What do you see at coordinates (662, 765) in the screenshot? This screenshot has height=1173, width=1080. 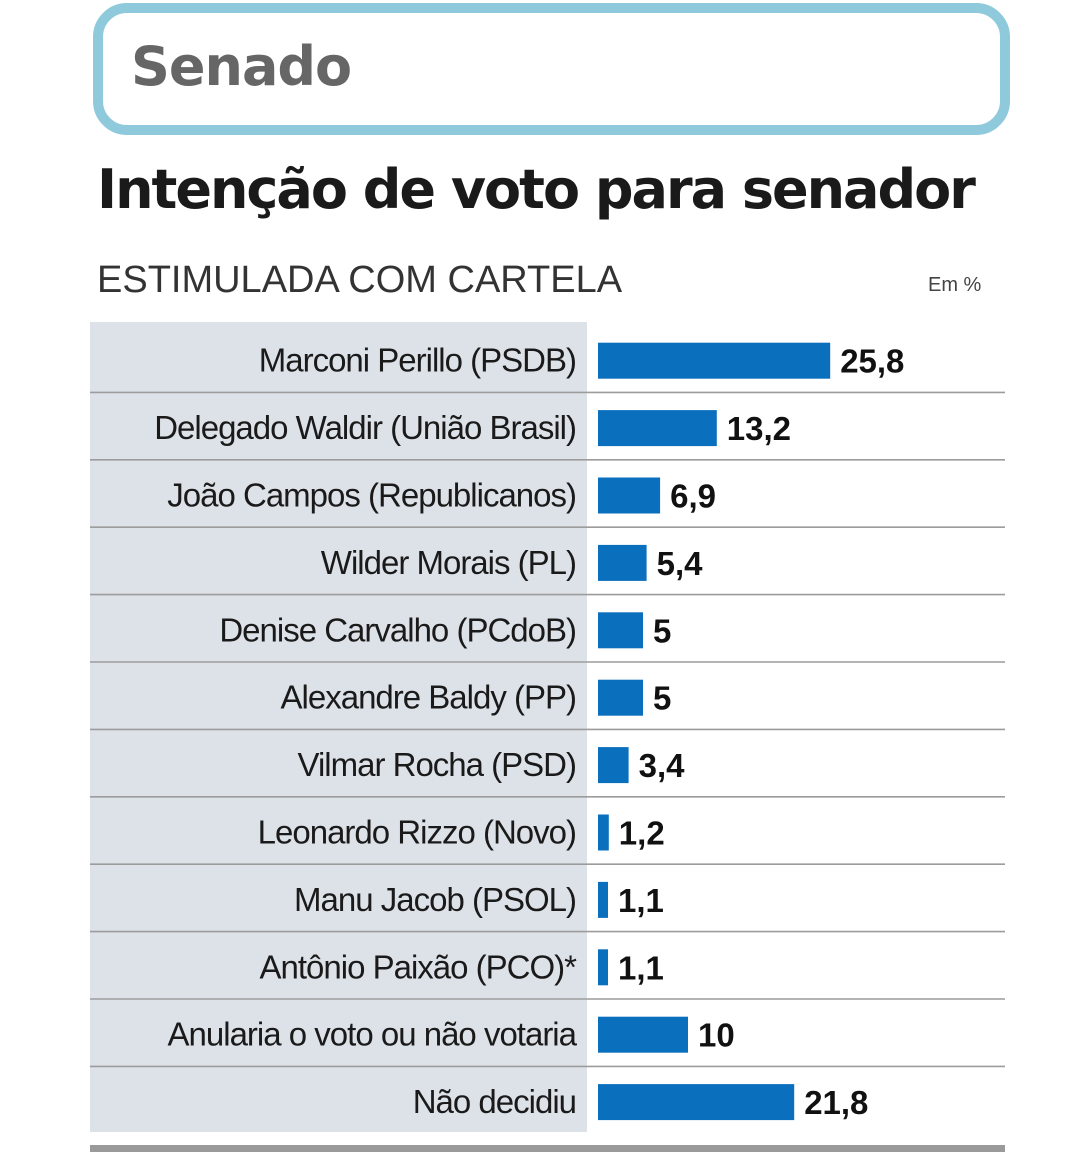 I see `value-label: 3,4` at bounding box center [662, 765].